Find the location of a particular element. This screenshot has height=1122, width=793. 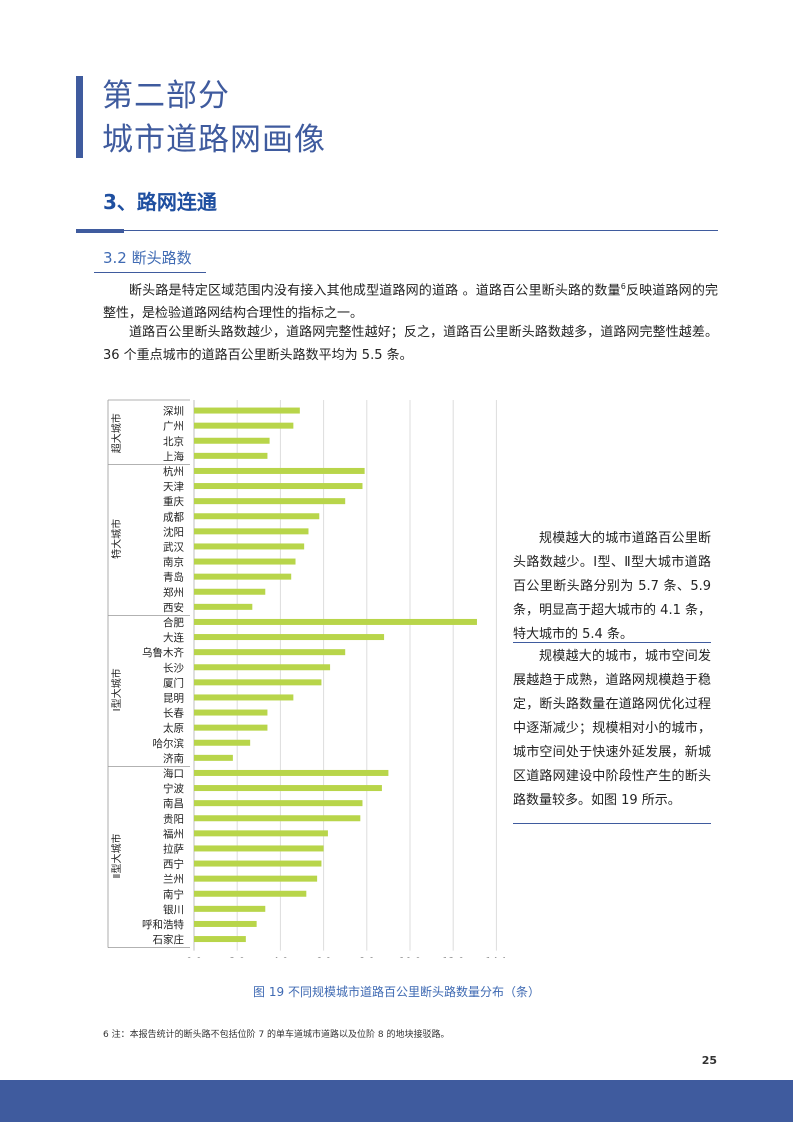

category-label: 济南 is located at coordinates (173, 758).